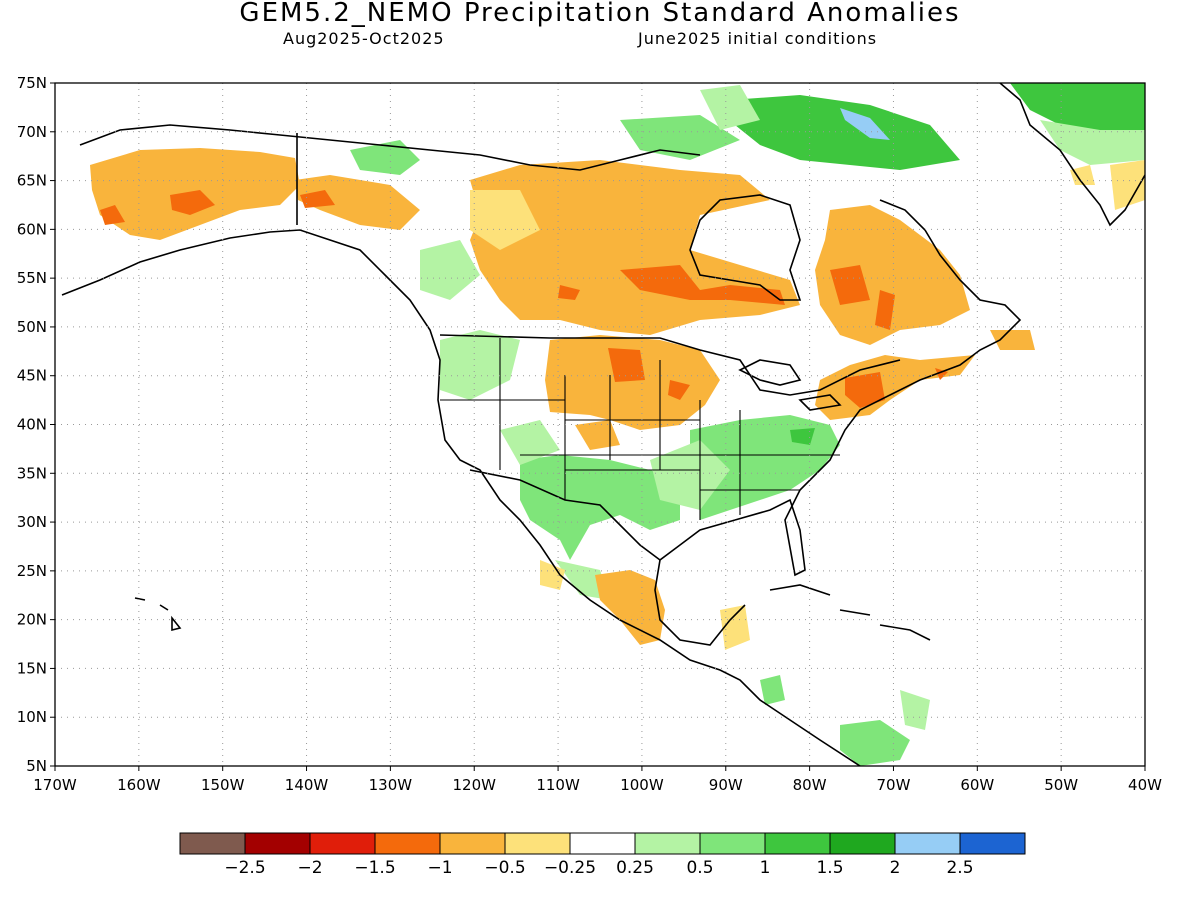 The image size is (1200, 900). I want to click on lat-tick-label: 70N, so click(32, 132).